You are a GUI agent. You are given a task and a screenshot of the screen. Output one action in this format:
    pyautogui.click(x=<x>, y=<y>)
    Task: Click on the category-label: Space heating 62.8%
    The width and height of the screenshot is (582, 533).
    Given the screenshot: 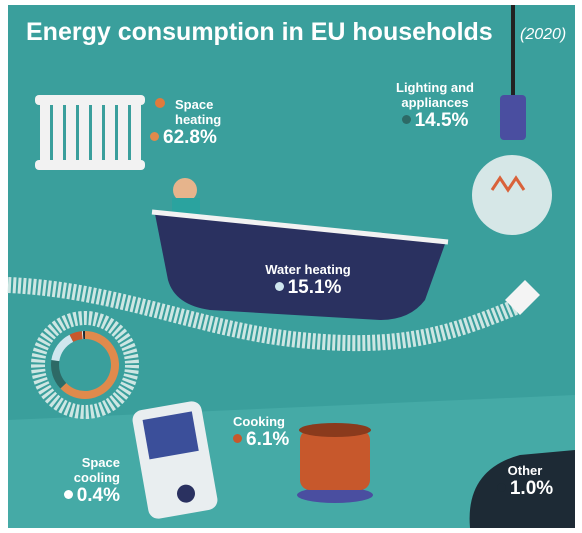 What is the action you would take?
    pyautogui.click(x=190, y=123)
    